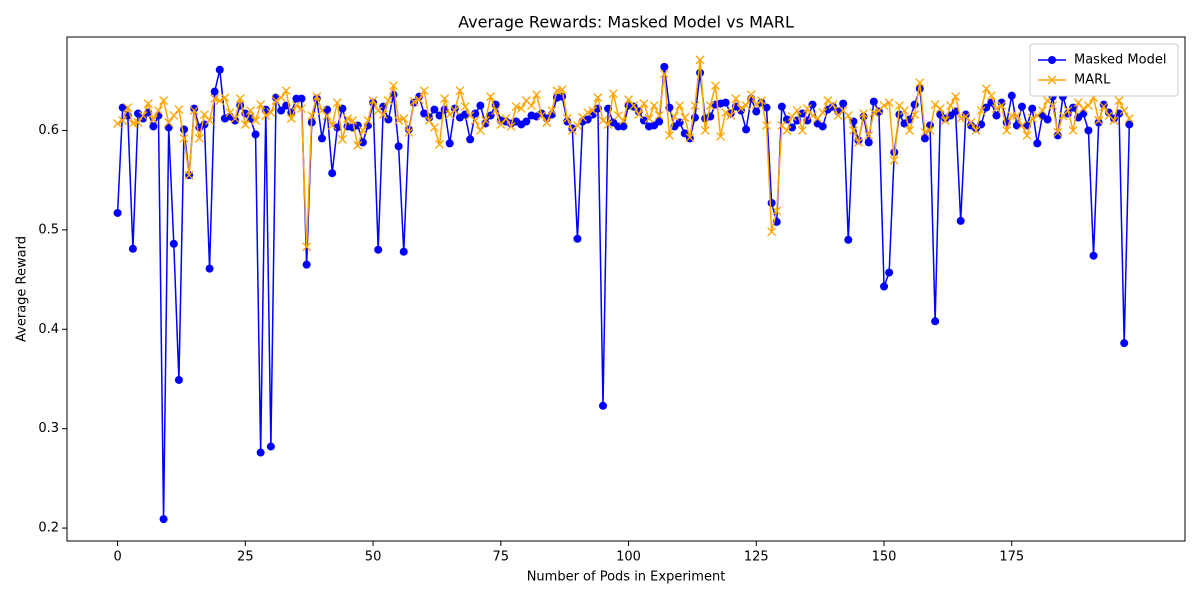 Image resolution: width=1200 pixels, height=600 pixels. Describe the element at coordinates (48, 229) in the screenshot. I see `y-tick-label: 0.5` at that location.